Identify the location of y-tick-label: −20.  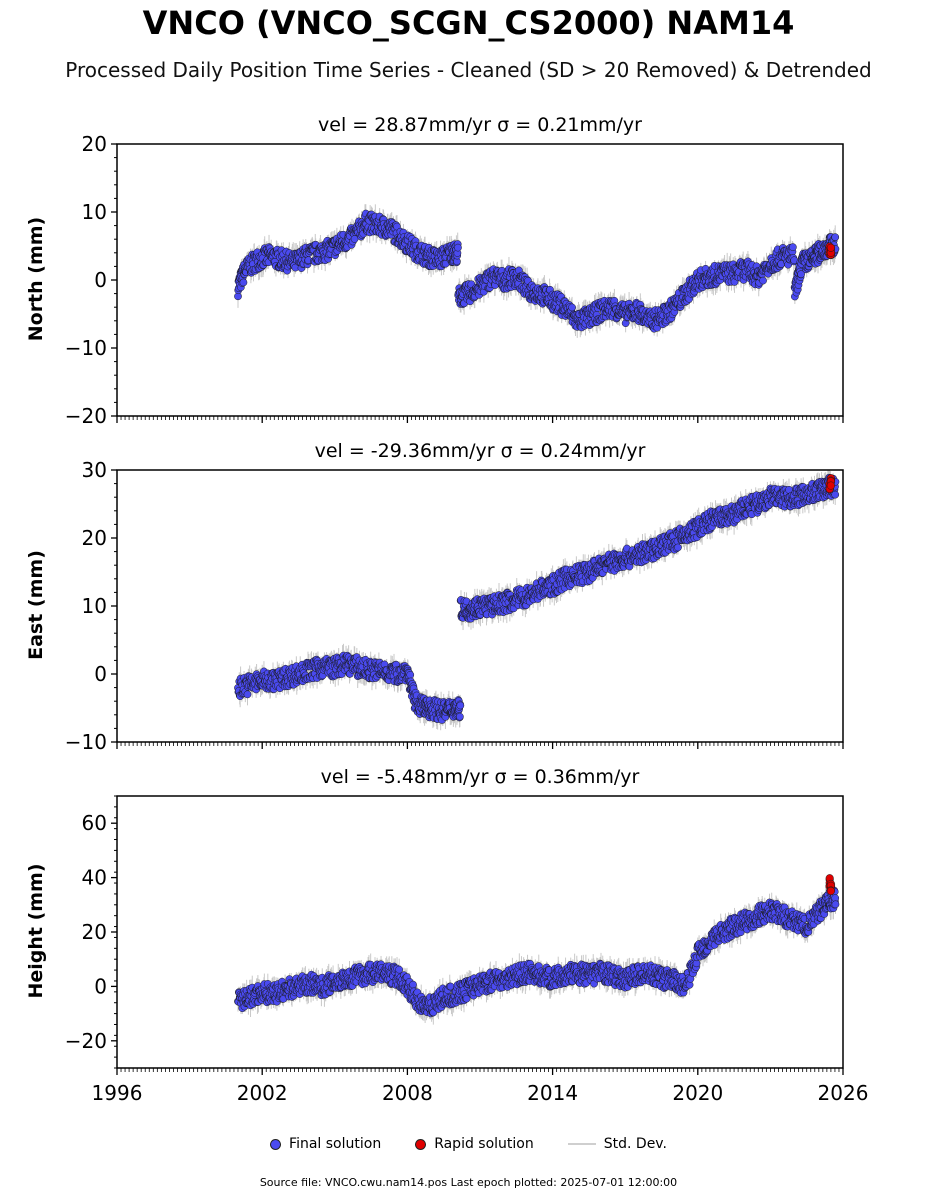
(86, 416).